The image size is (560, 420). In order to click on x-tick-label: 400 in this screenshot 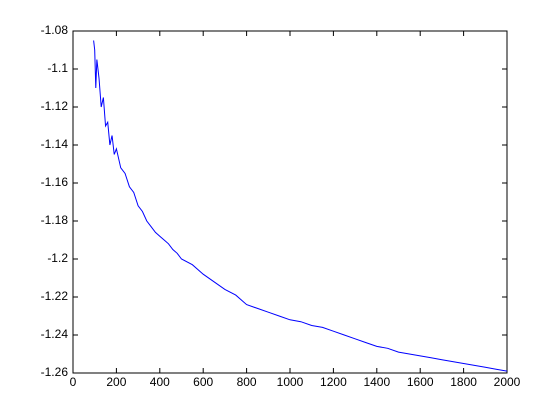, I will do `click(160, 382)`.